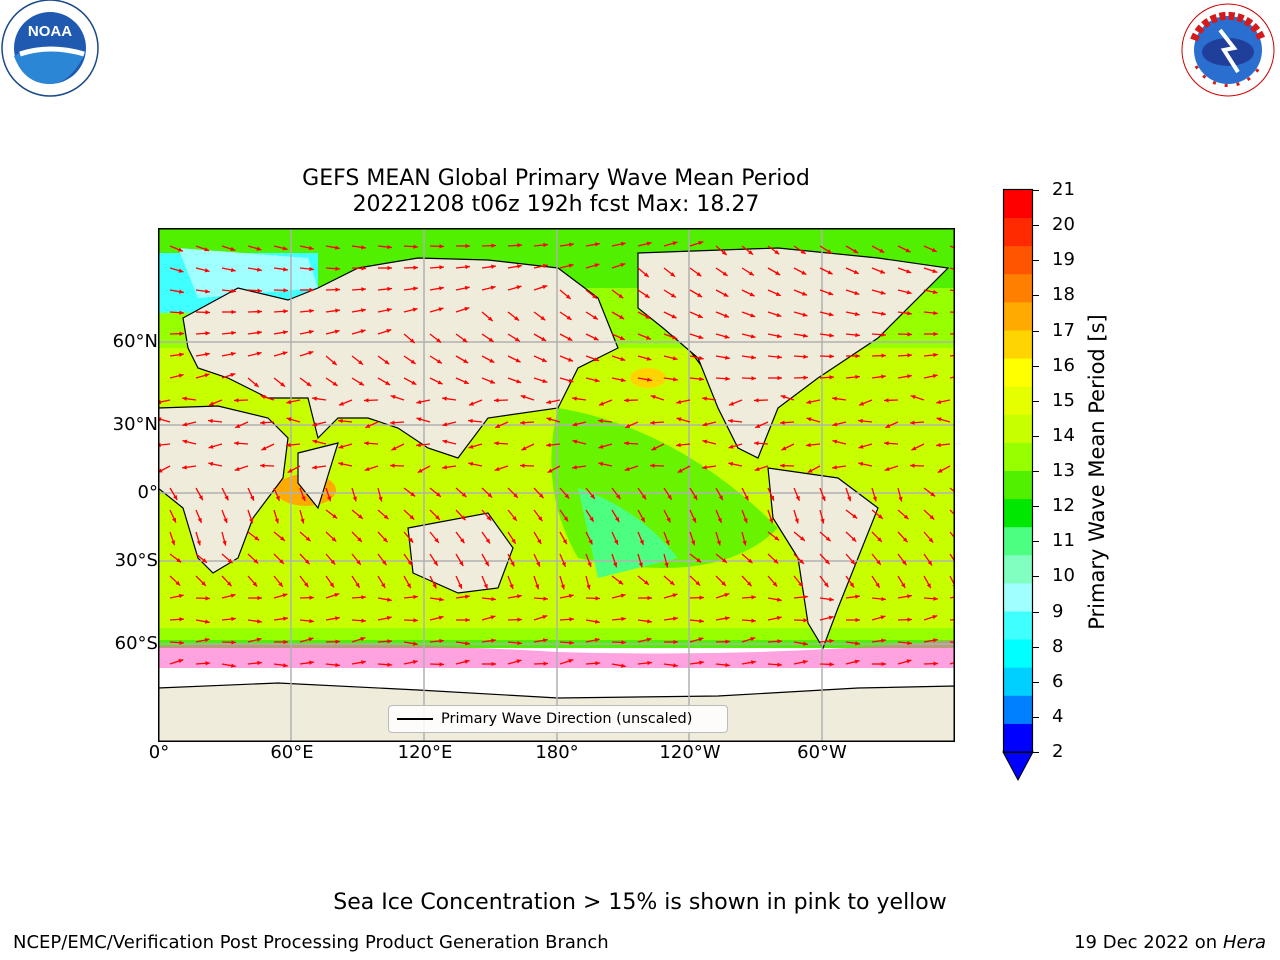 Image resolution: width=1280 pixels, height=960 pixels. I want to click on colorbar-tick-label: 21, so click(1063, 189).